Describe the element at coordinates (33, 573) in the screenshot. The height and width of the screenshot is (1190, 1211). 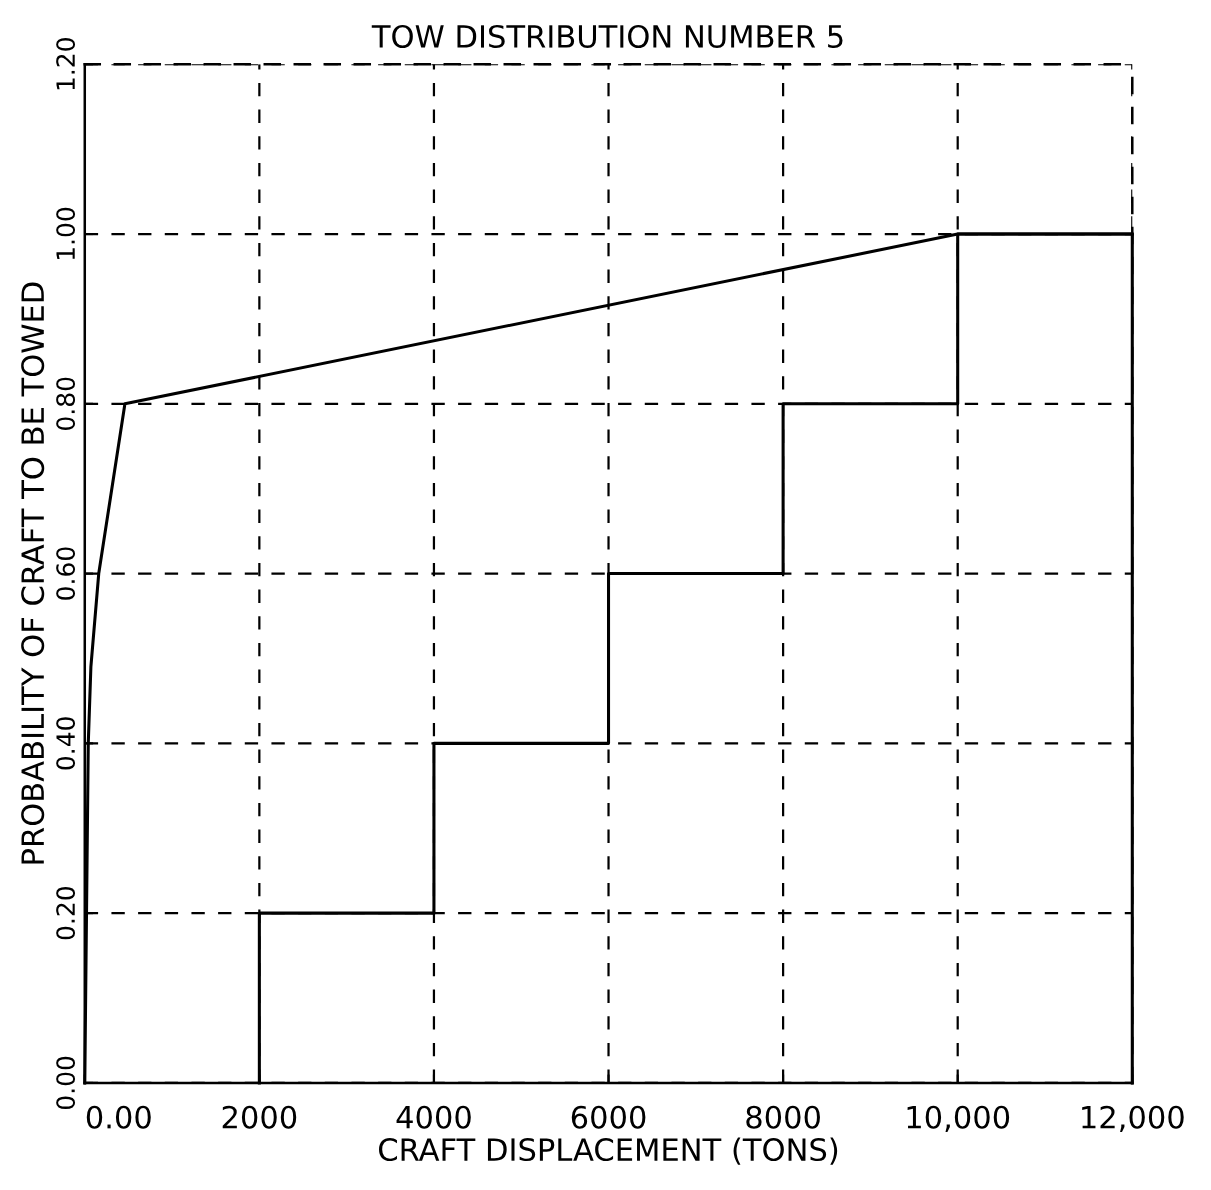
I see `y-axis-title: PROBABILITY OF CRAFT TO BE TOWED` at that location.